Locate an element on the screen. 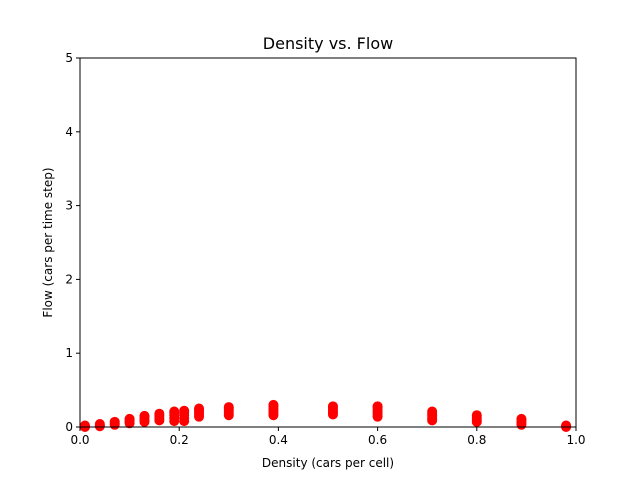  y-tick-label: 2 is located at coordinates (69, 279).